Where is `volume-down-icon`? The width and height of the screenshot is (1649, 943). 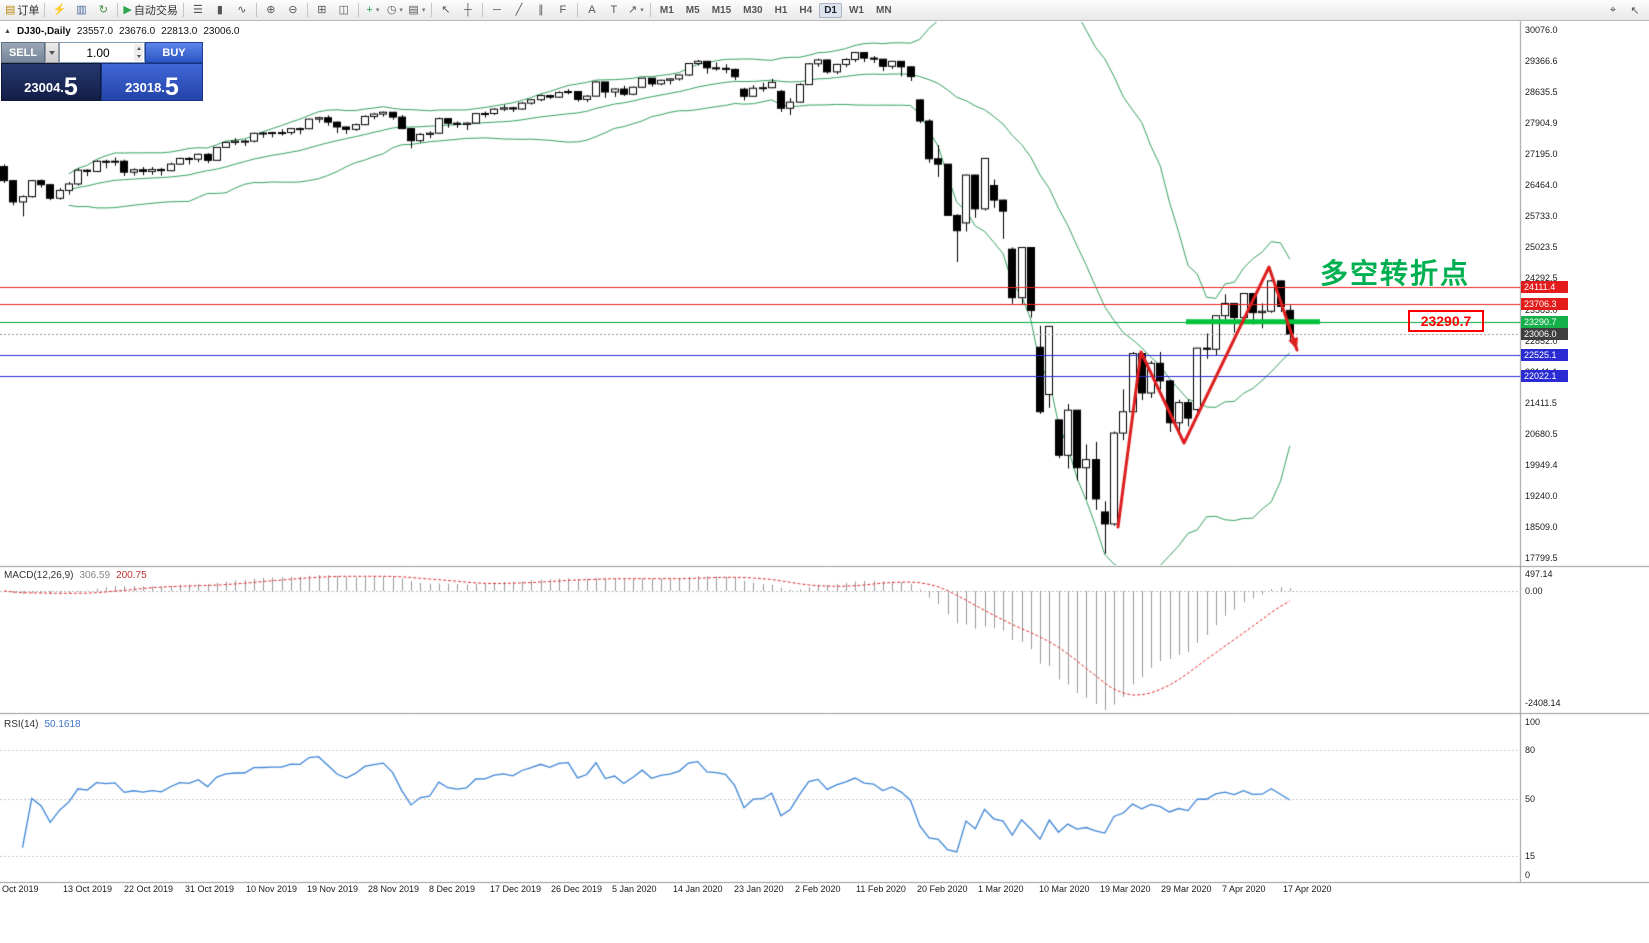 volume-down-icon is located at coordinates (138, 57).